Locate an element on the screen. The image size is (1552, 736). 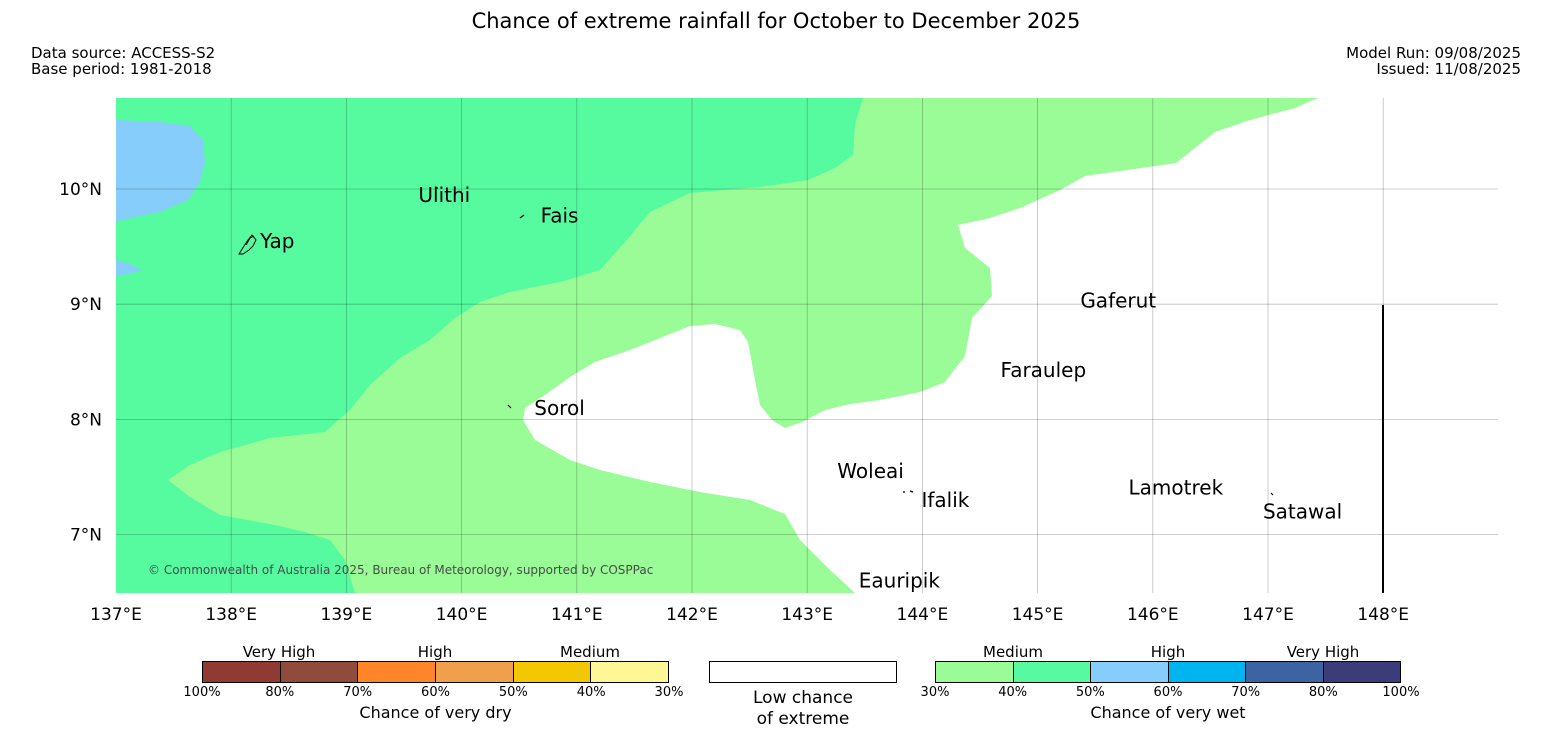
longitude-tick-label: 145°E is located at coordinates (1038, 615).